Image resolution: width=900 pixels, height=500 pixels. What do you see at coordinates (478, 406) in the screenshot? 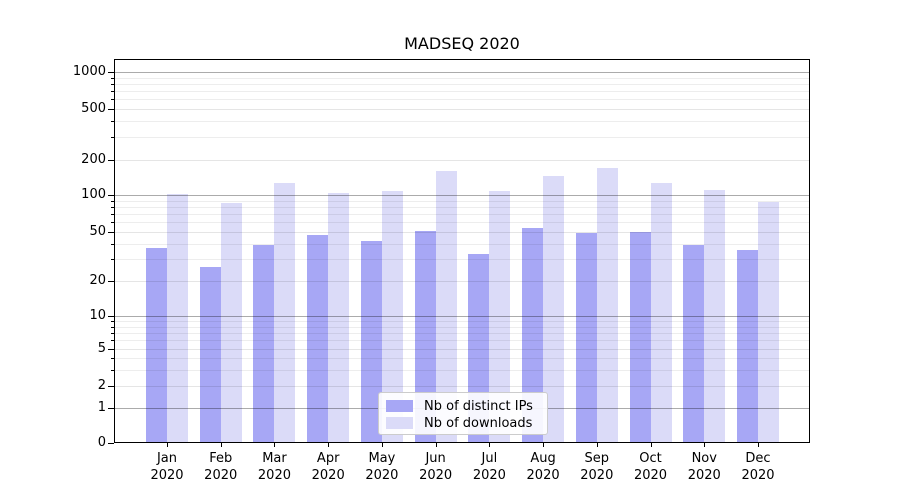
I see `legend-label-distinct-ips: Nb of distinct IPs` at bounding box center [478, 406].